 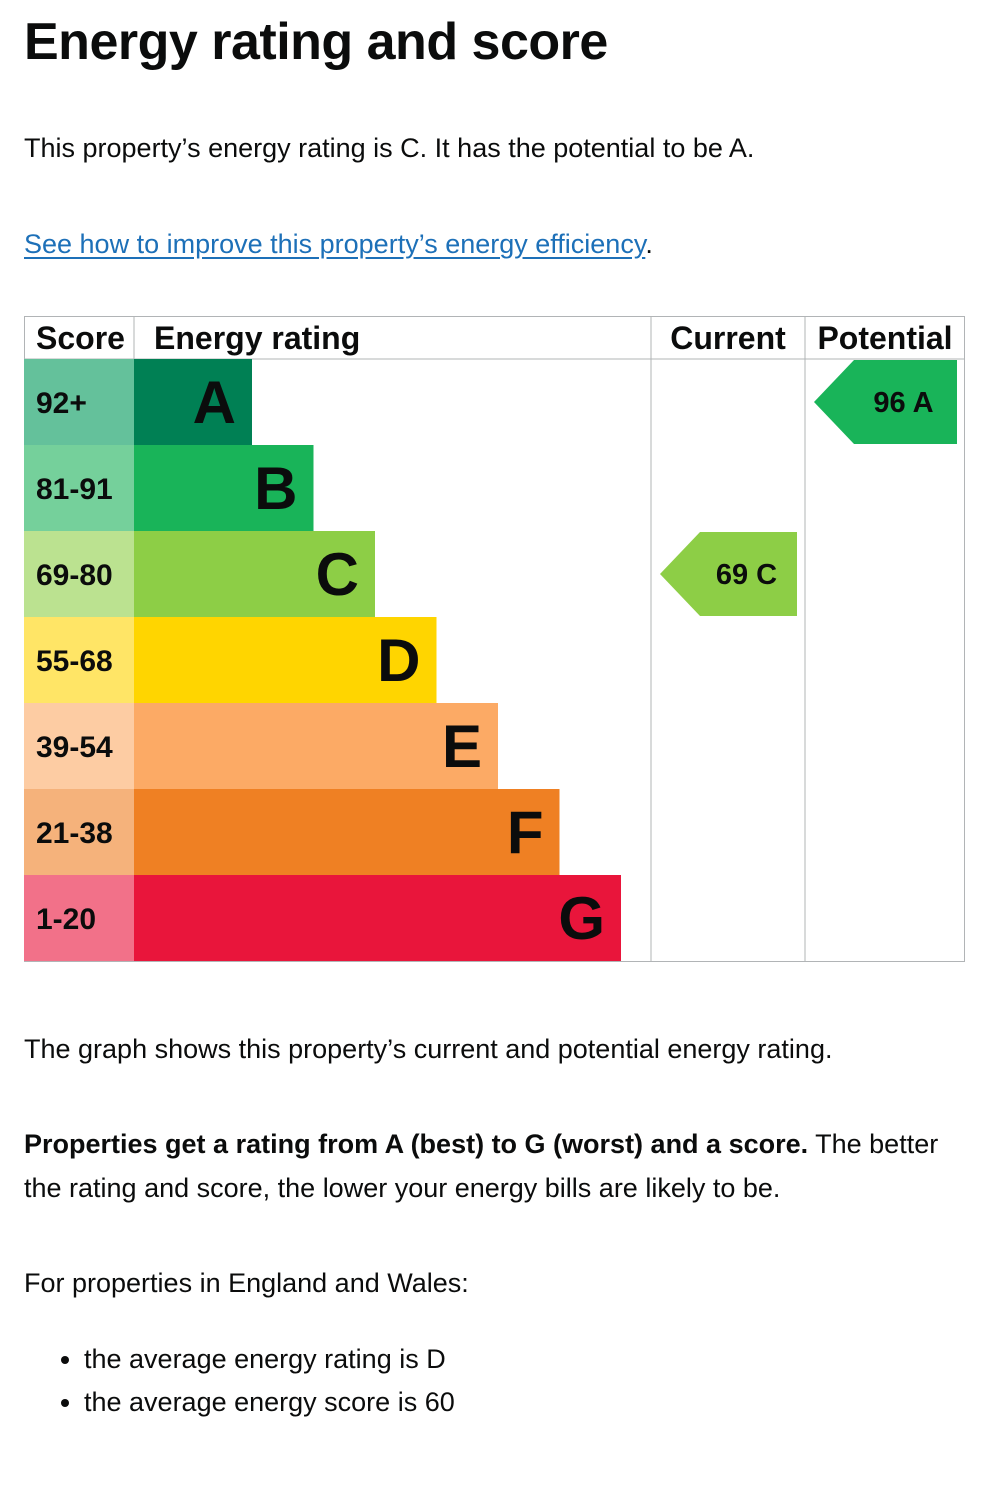 I want to click on score-range-a: 92+, so click(x=61, y=403).